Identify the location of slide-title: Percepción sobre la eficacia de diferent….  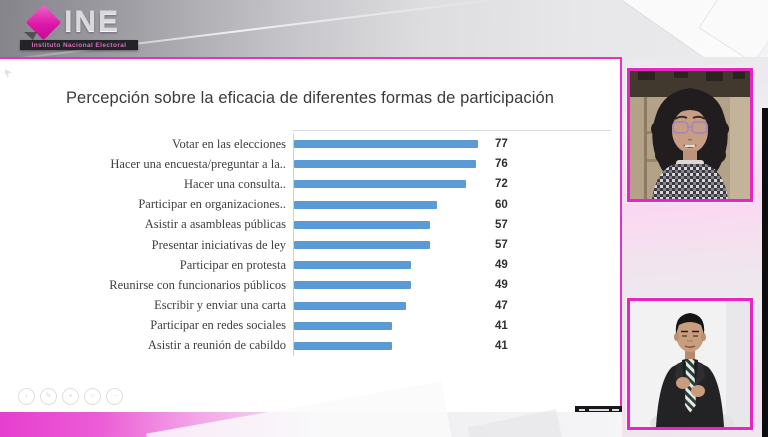
(310, 98).